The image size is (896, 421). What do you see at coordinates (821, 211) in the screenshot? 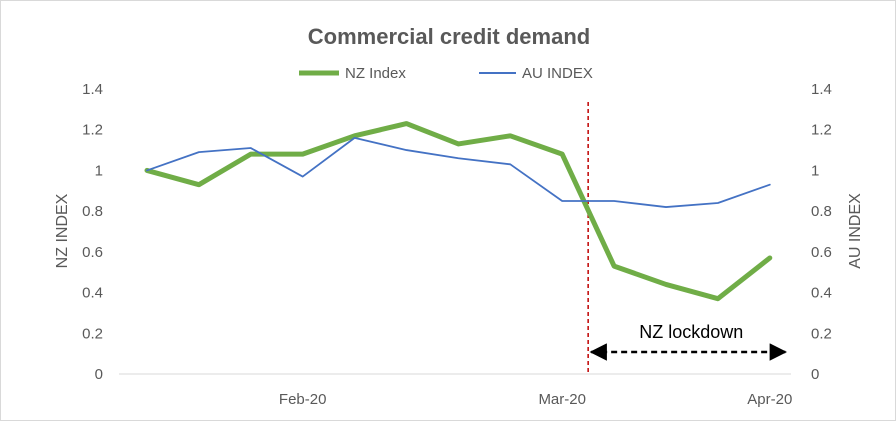
I see `right-axis-tick-label: 0.8` at bounding box center [821, 211].